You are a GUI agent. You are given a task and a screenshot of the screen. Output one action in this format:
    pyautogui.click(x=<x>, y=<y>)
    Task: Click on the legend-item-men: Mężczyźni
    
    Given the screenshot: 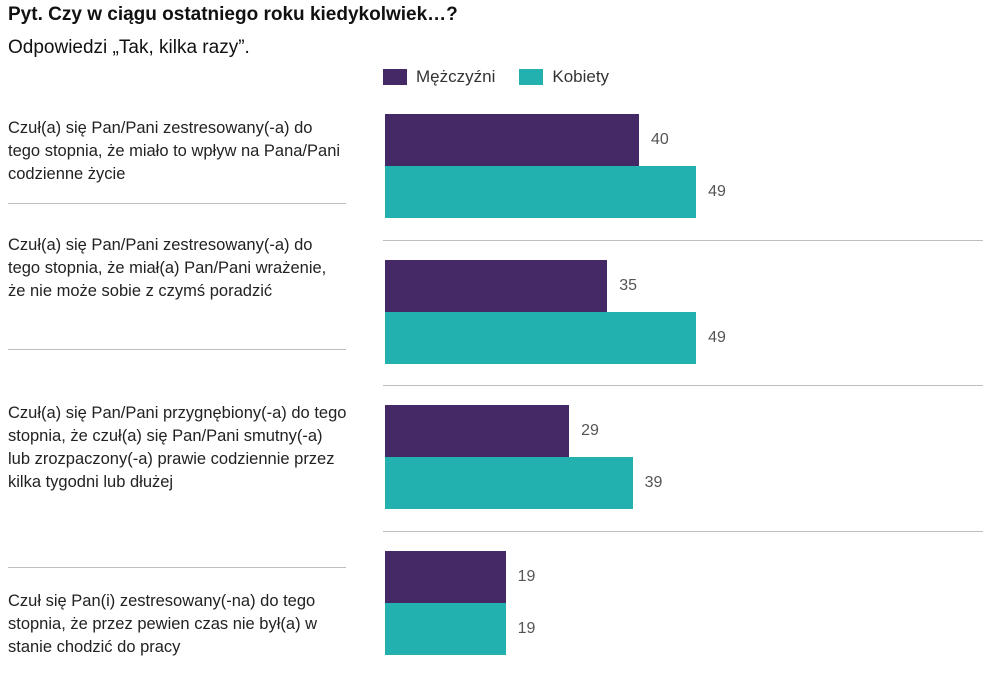 What is the action you would take?
    pyautogui.click(x=439, y=77)
    